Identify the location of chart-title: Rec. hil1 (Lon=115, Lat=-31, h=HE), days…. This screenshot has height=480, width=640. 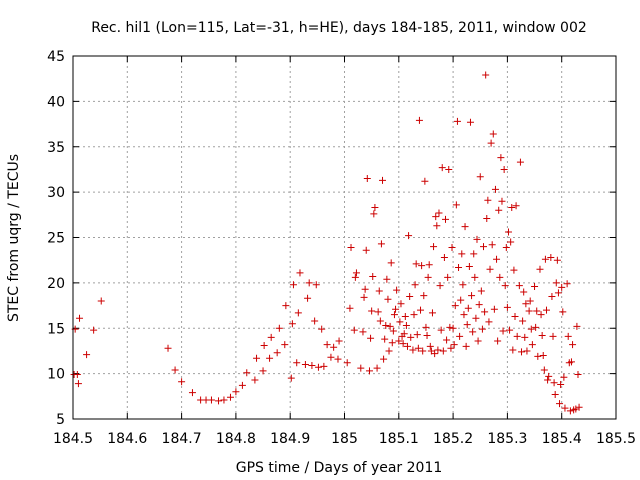
(339, 28).